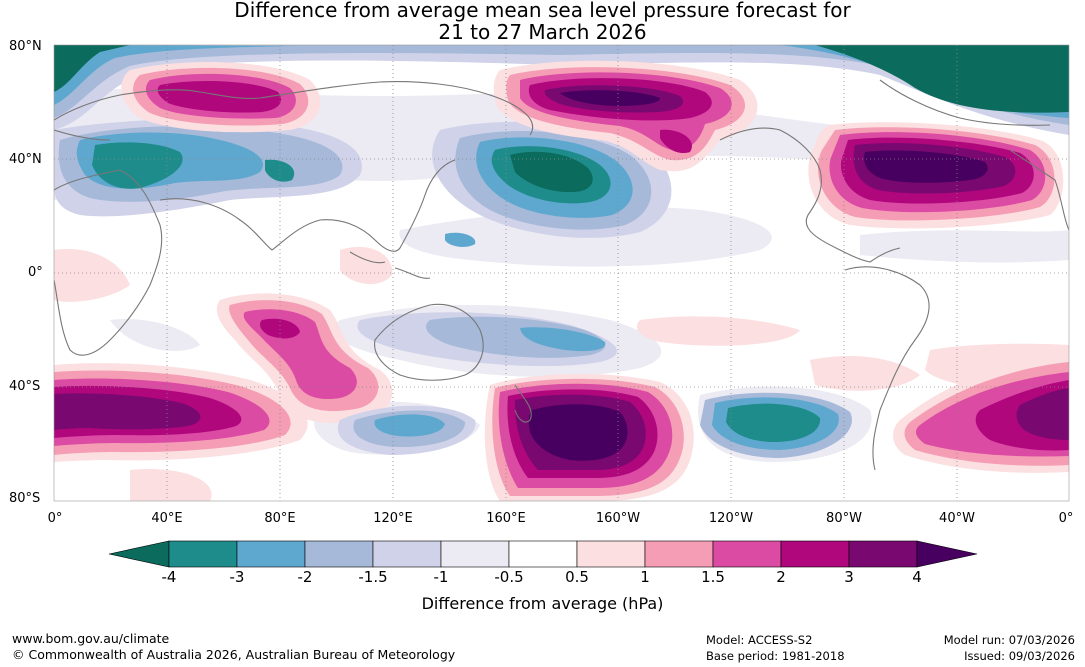 This screenshot has width=1085, height=667. Describe the element at coordinates (441, 577) in the screenshot. I see `colorbar-tick-label: -1` at that location.